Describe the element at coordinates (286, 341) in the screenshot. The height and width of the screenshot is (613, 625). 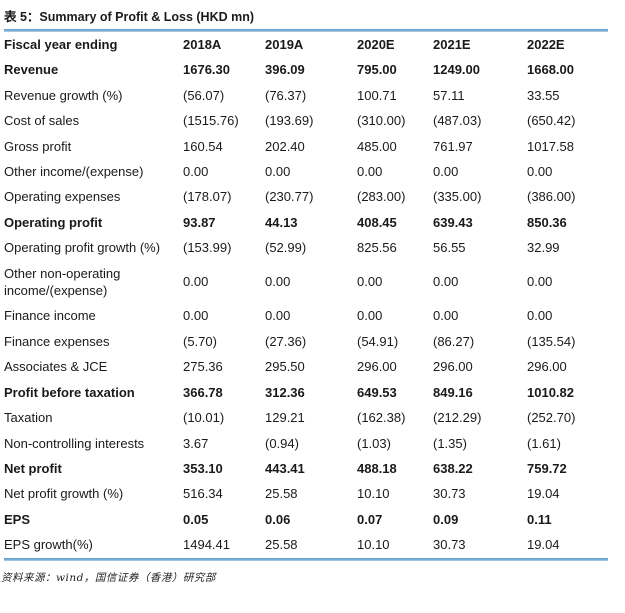
I see `cell-value: (27.36)` at that location.